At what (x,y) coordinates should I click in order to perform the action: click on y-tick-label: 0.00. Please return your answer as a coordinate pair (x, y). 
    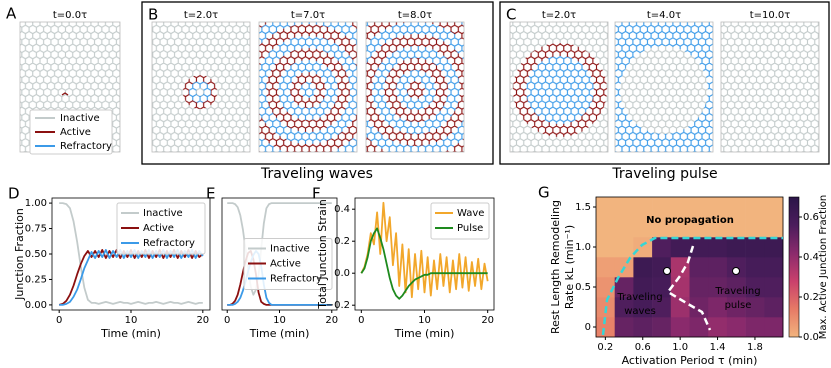
    Looking at the image, I should click on (36, 305).